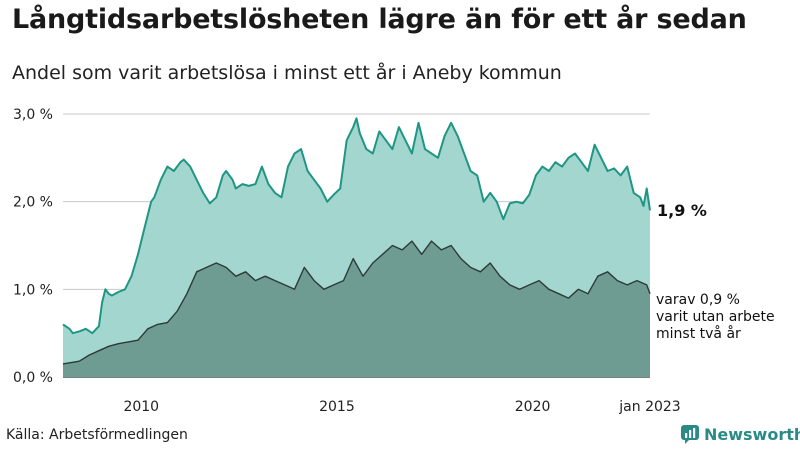  What do you see at coordinates (33, 203) in the screenshot?
I see `y-tick-label: 2,0 %` at bounding box center [33, 203].